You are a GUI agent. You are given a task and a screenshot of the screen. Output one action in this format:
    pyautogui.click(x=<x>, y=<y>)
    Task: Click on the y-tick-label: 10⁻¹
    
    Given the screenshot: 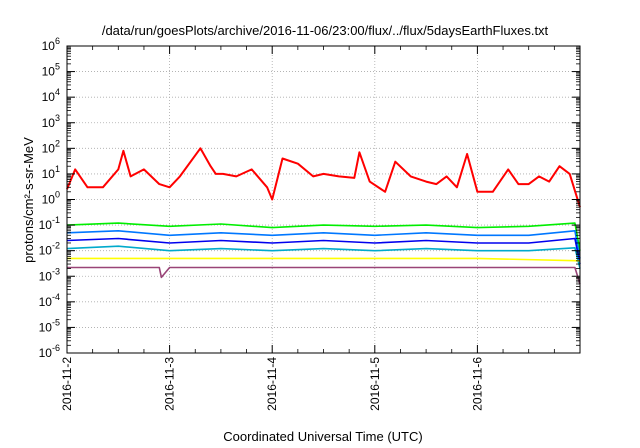 What is the action you would take?
    pyautogui.click(x=49, y=223)
    